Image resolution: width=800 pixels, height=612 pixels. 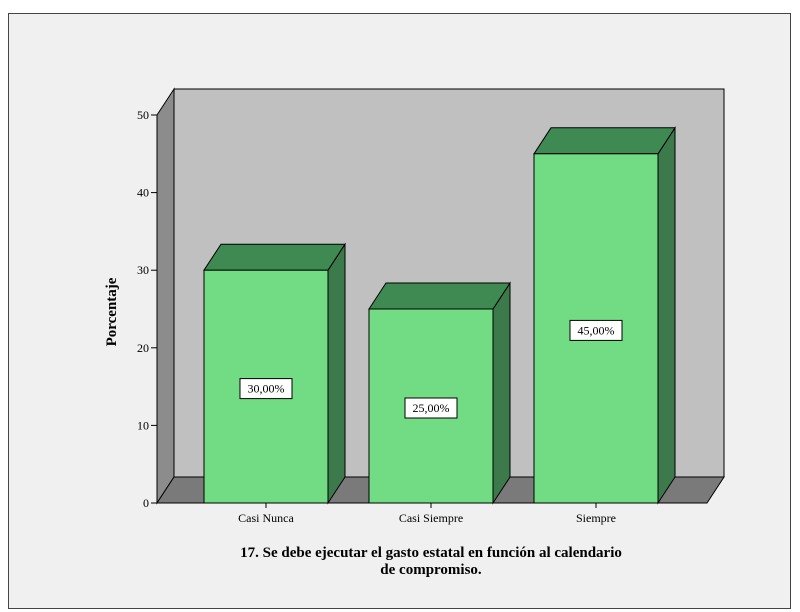 I want to click on y-tick-label: 50, so click(x=143, y=115).